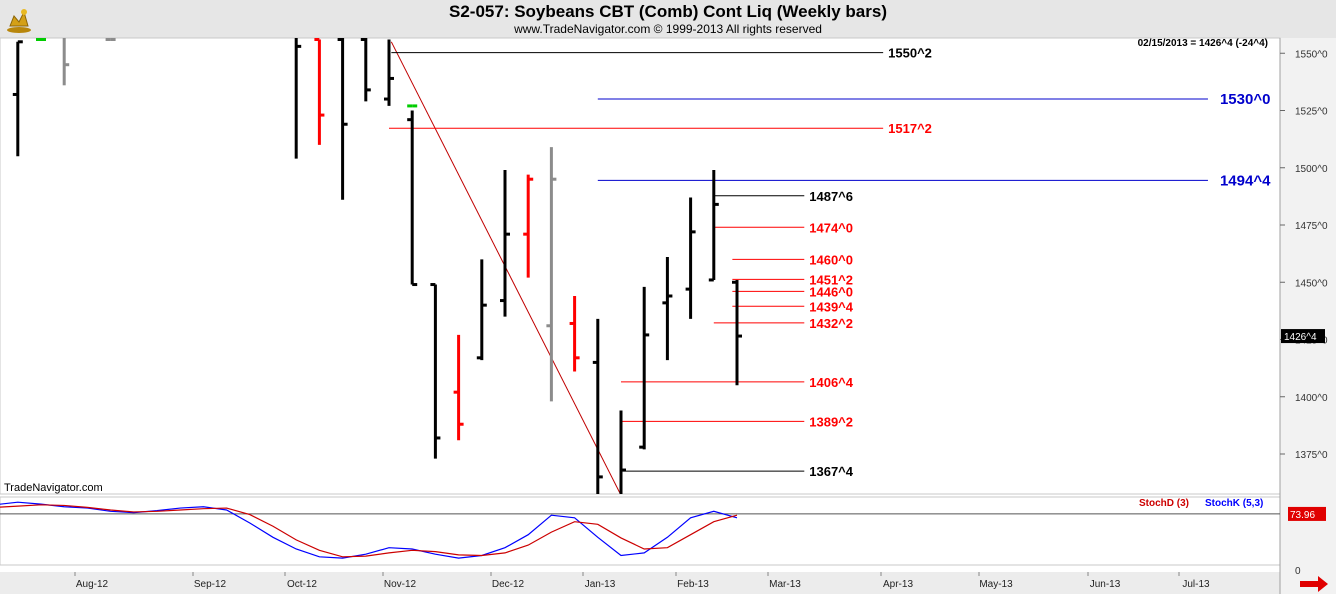  I want to click on trendline, so click(505, 267).